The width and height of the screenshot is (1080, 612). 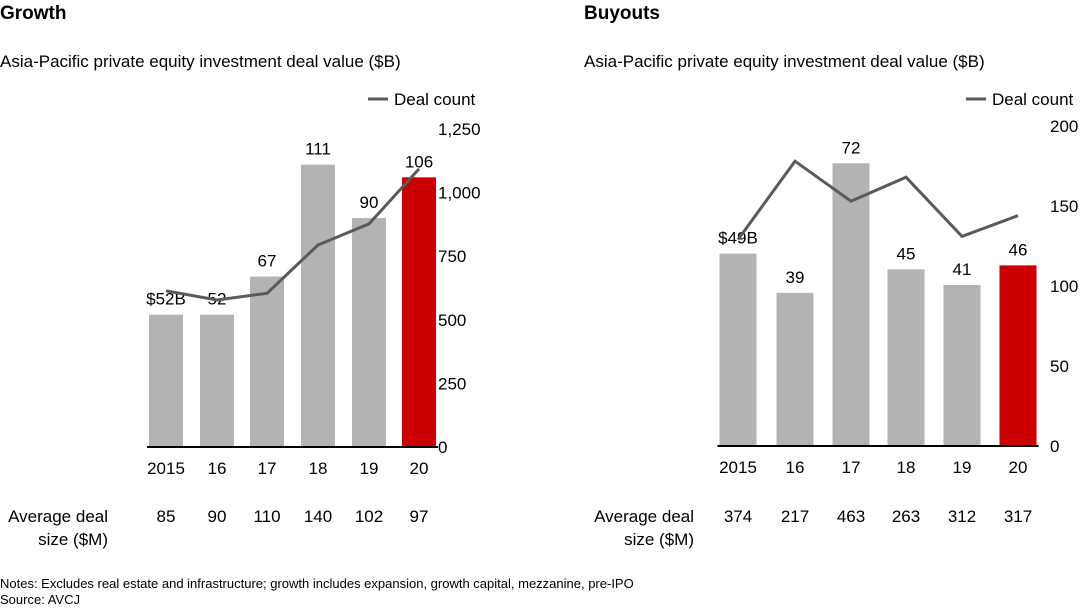 What do you see at coordinates (217, 516) in the screenshot?
I see `avg-deal-size-value: 90` at bounding box center [217, 516].